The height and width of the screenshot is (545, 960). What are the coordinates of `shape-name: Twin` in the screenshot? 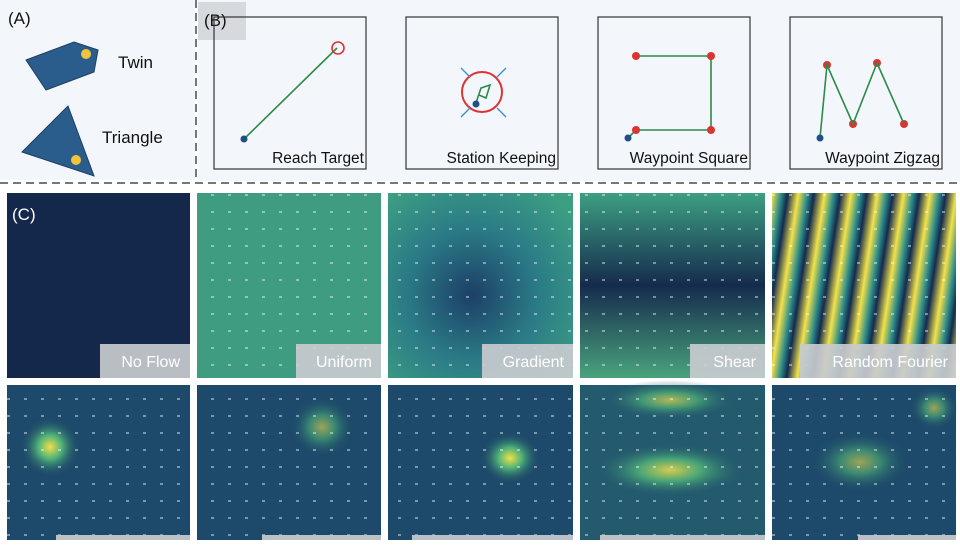 It's located at (135, 62).